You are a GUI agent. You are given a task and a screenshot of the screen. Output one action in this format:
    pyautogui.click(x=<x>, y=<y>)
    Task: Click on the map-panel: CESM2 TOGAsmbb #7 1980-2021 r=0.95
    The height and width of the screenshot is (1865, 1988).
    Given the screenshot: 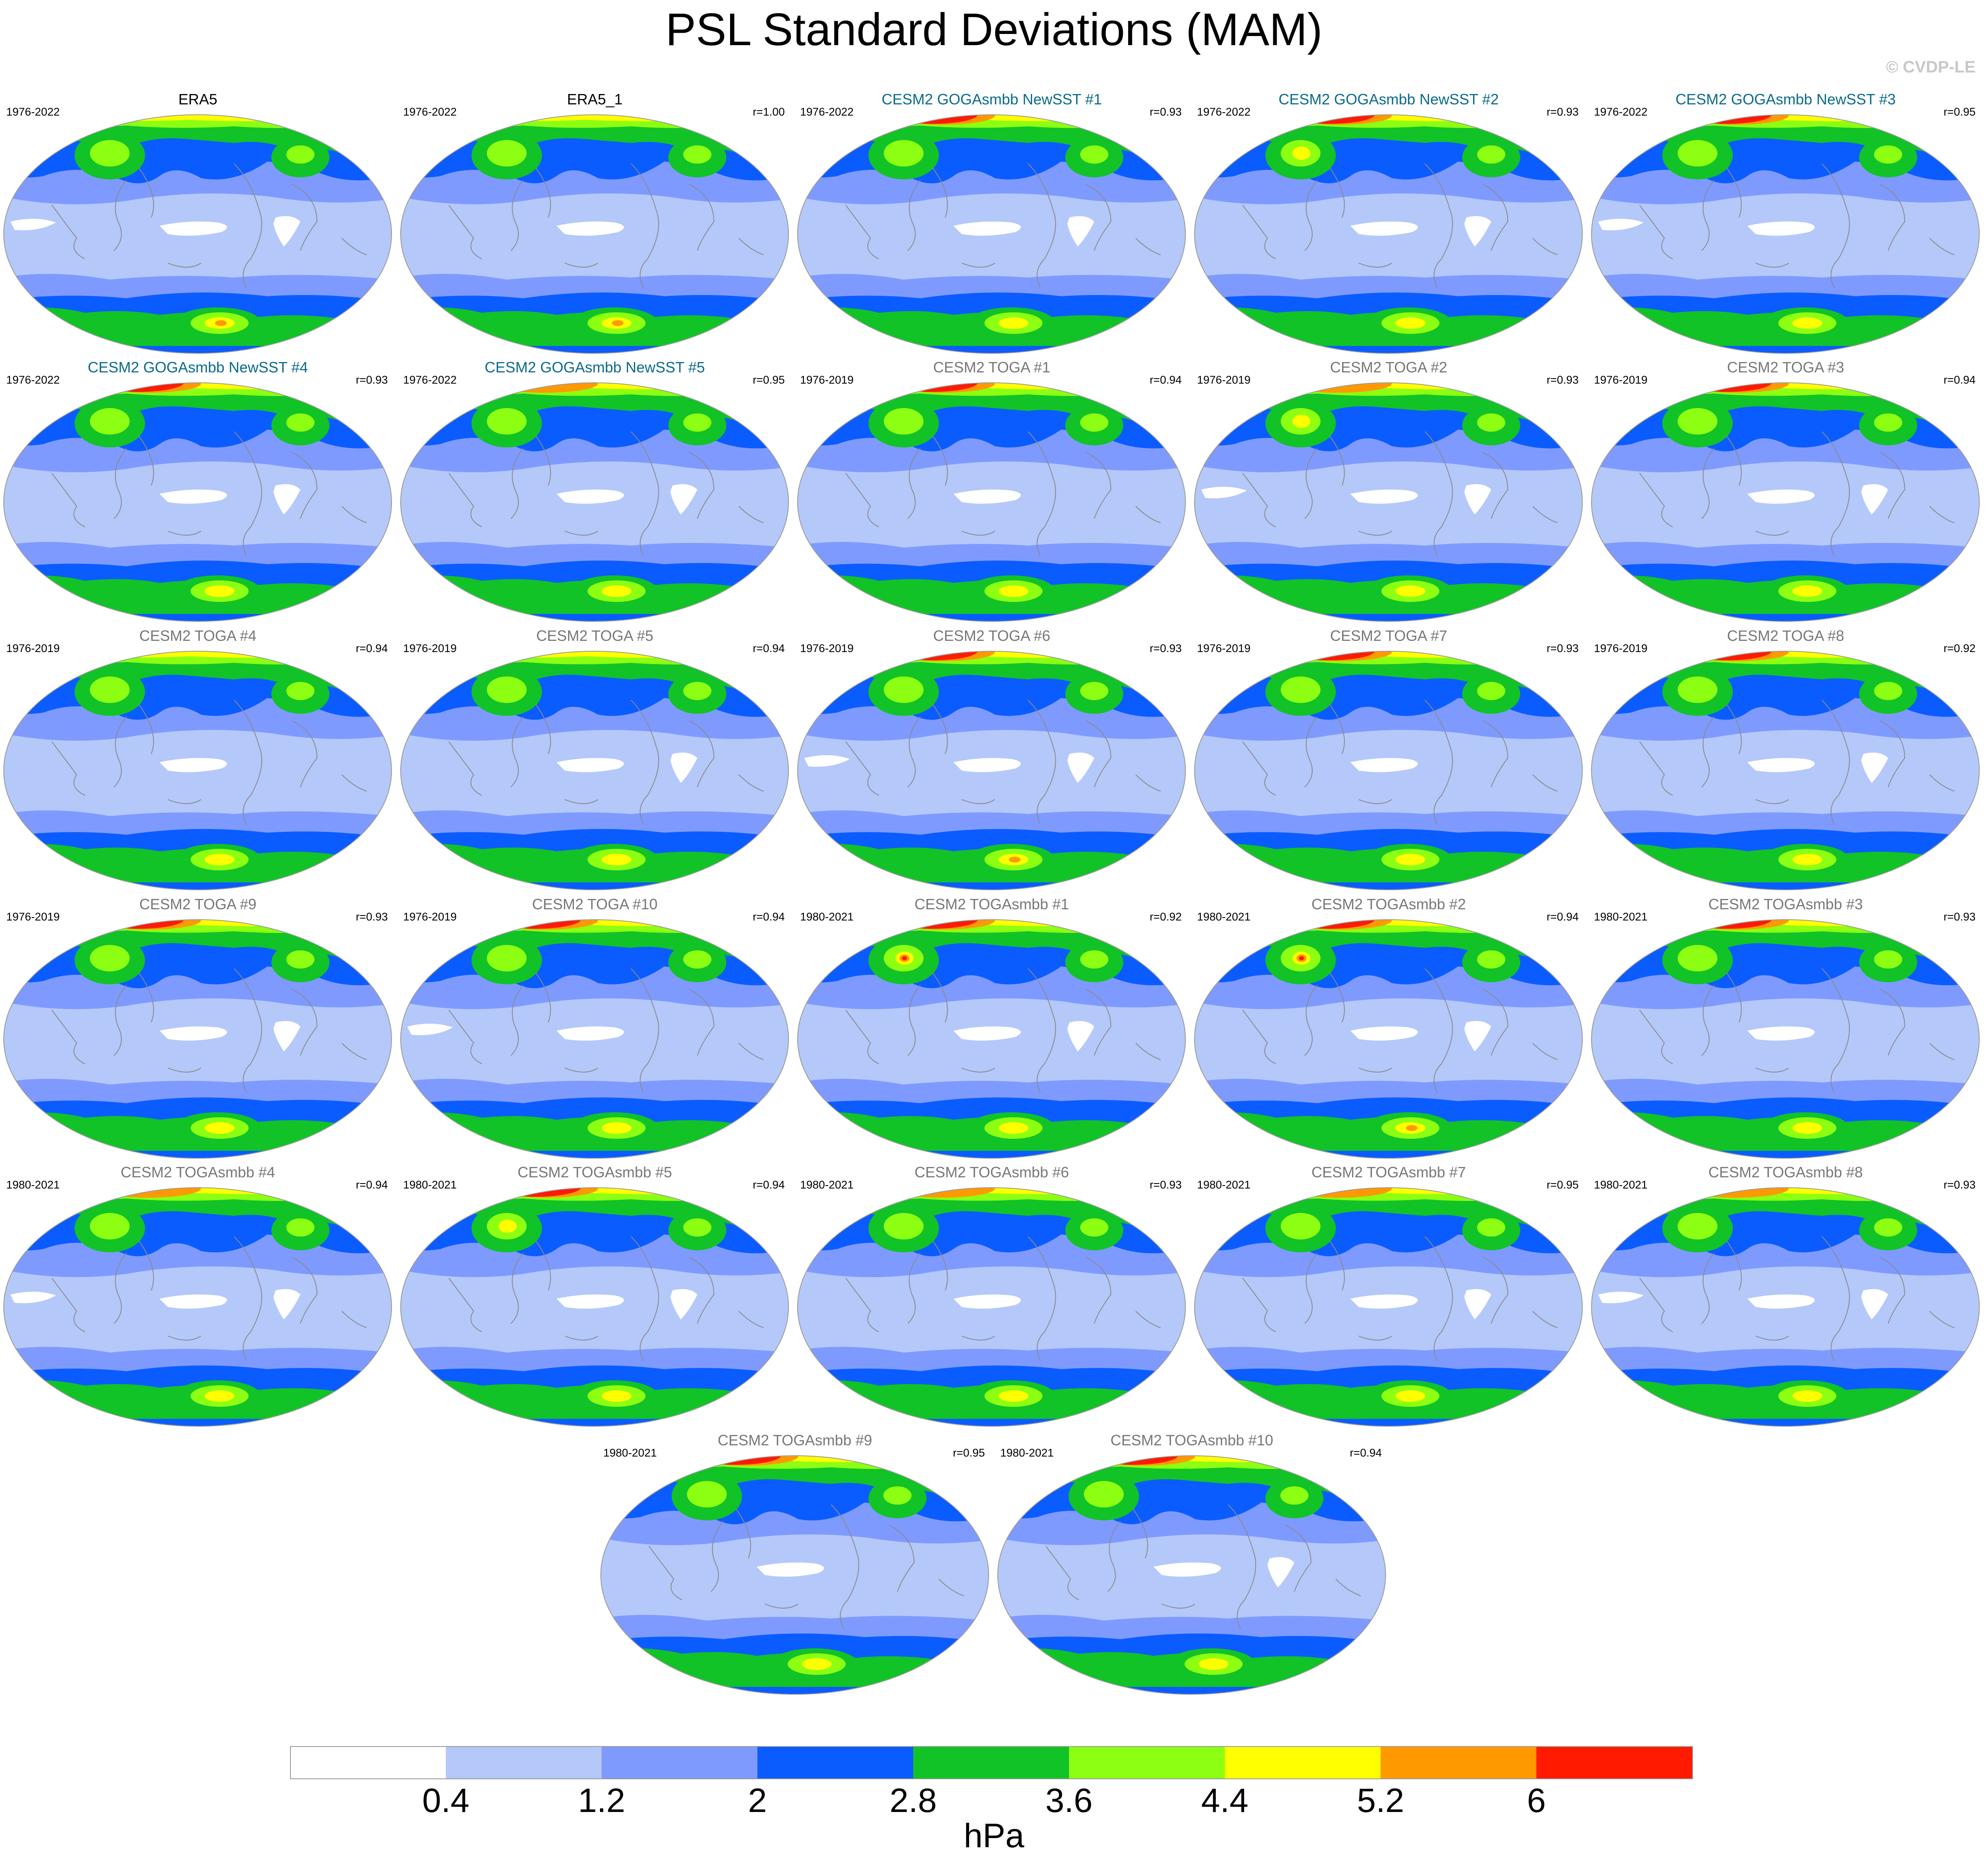 What is the action you would take?
    pyautogui.click(x=1388, y=1296)
    